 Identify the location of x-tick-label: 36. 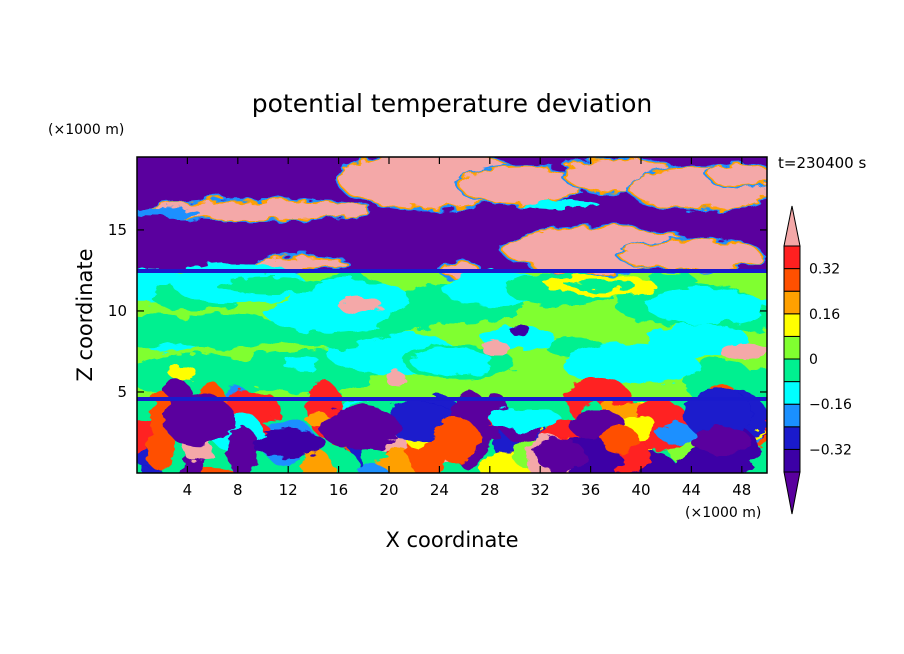
(590, 490).